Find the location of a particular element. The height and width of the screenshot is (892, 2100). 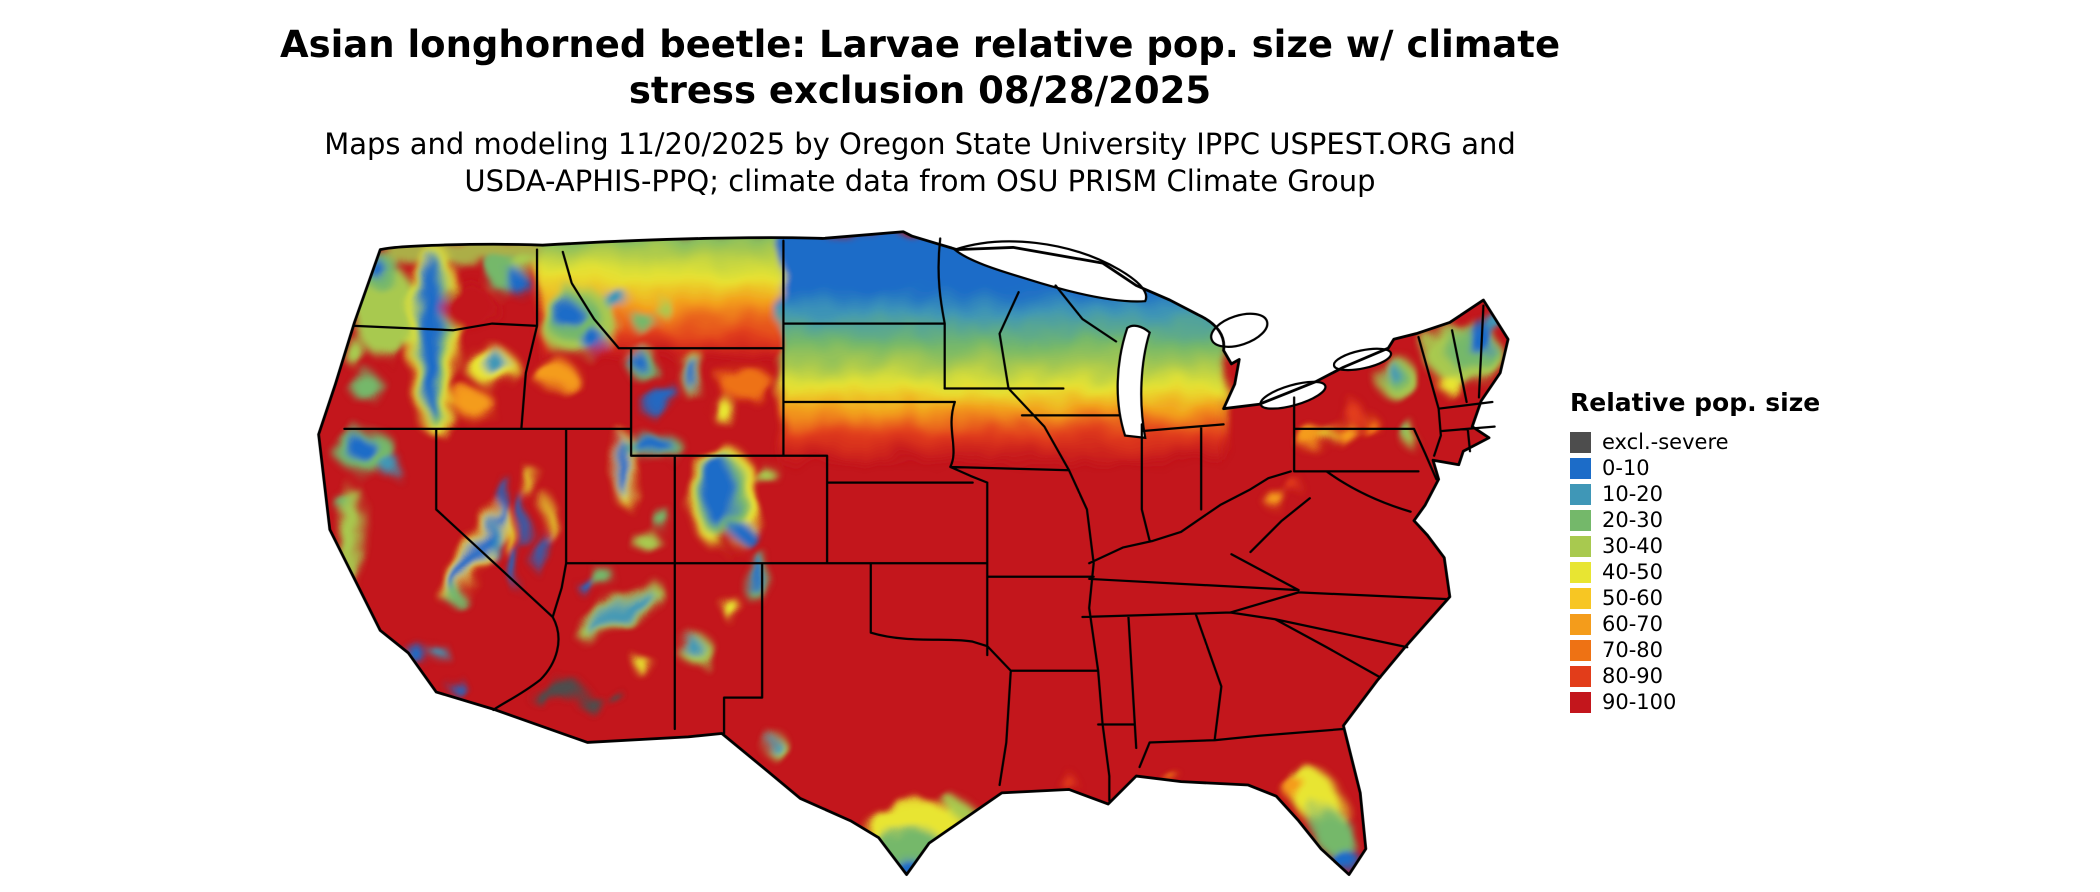

legend-item: 50-60 is located at coordinates (1695, 598).